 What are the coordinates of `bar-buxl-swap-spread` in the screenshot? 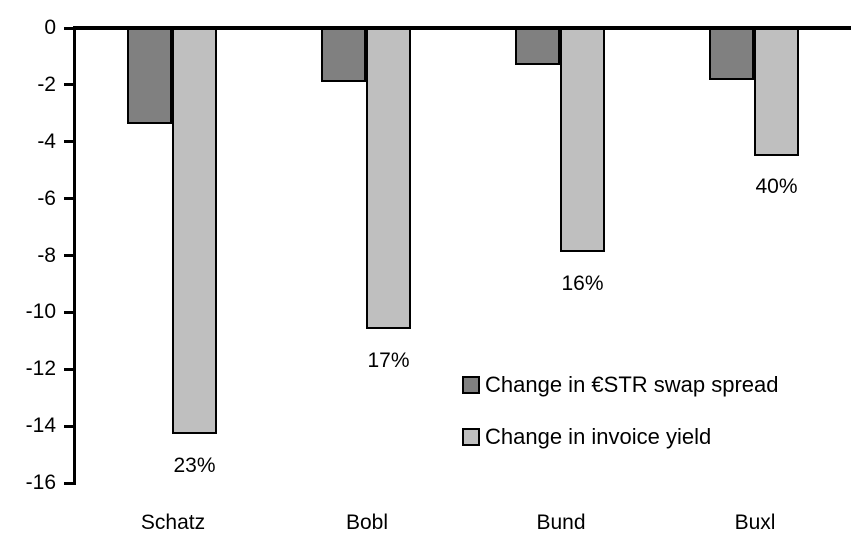 It's located at (731, 53).